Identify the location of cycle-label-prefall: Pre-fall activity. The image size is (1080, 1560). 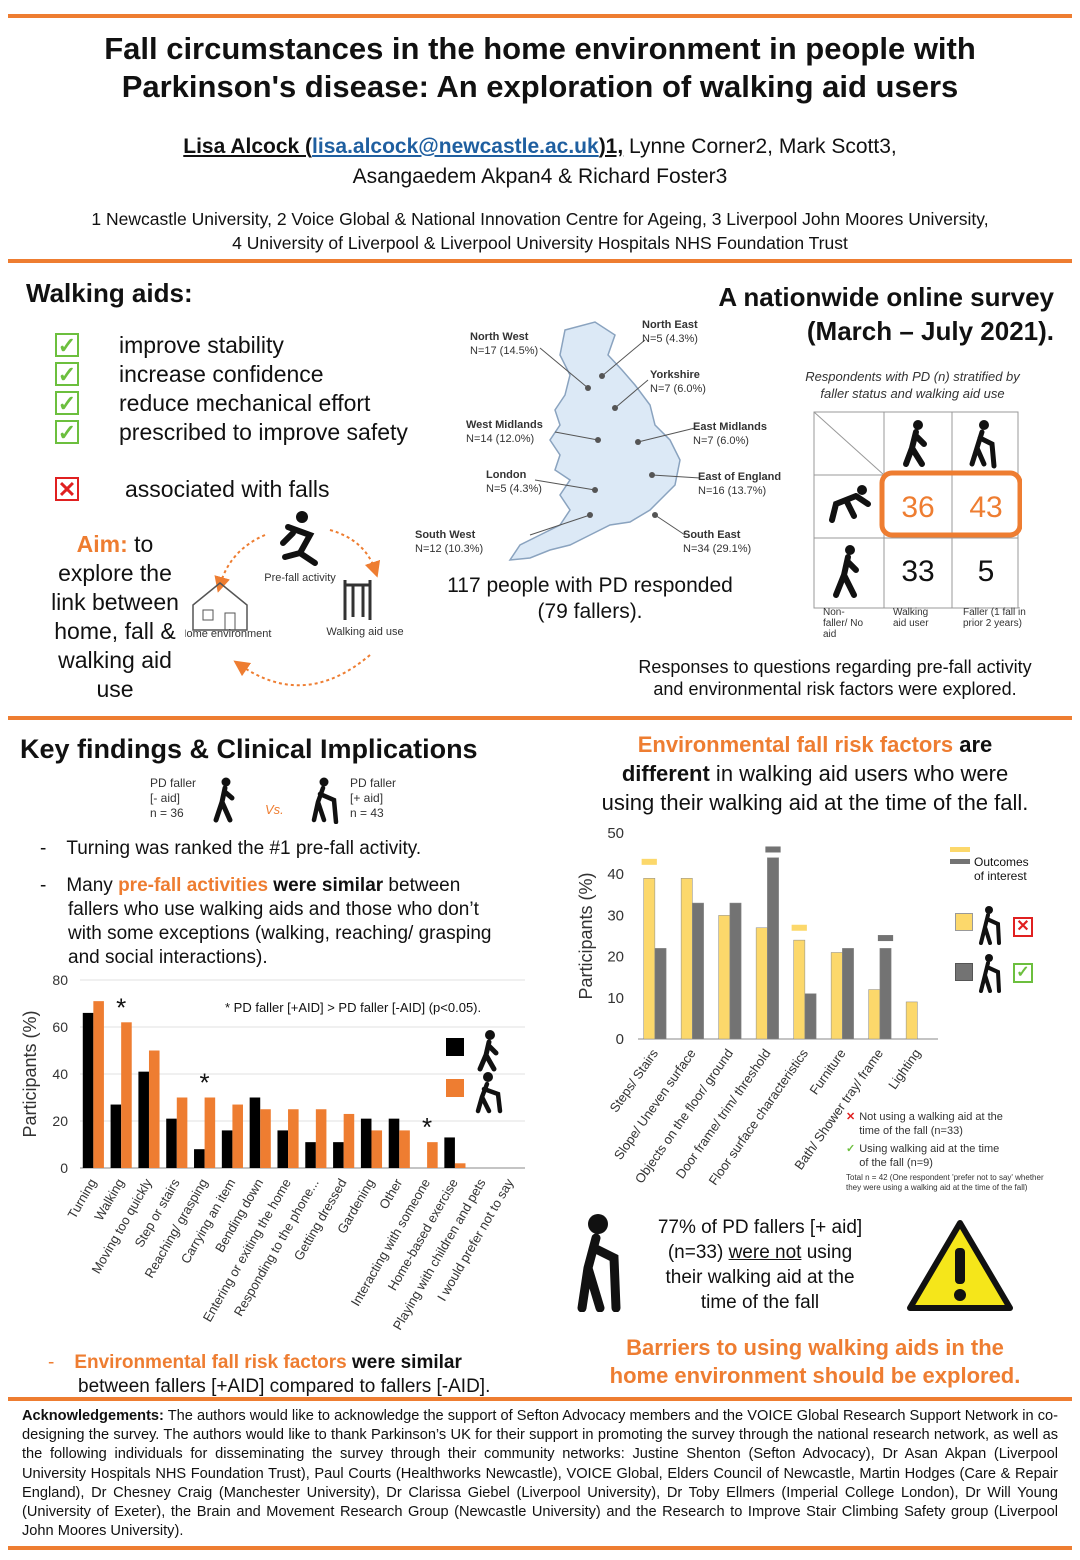
(300, 578).